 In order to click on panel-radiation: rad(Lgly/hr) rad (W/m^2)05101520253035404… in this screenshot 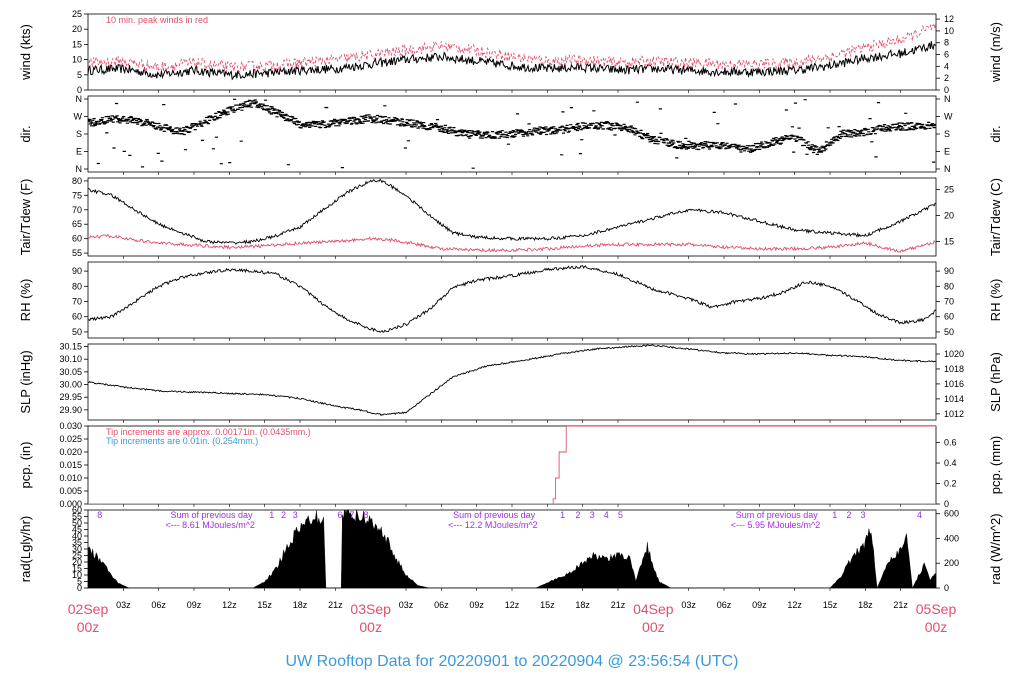, I will do `click(510, 549)`.